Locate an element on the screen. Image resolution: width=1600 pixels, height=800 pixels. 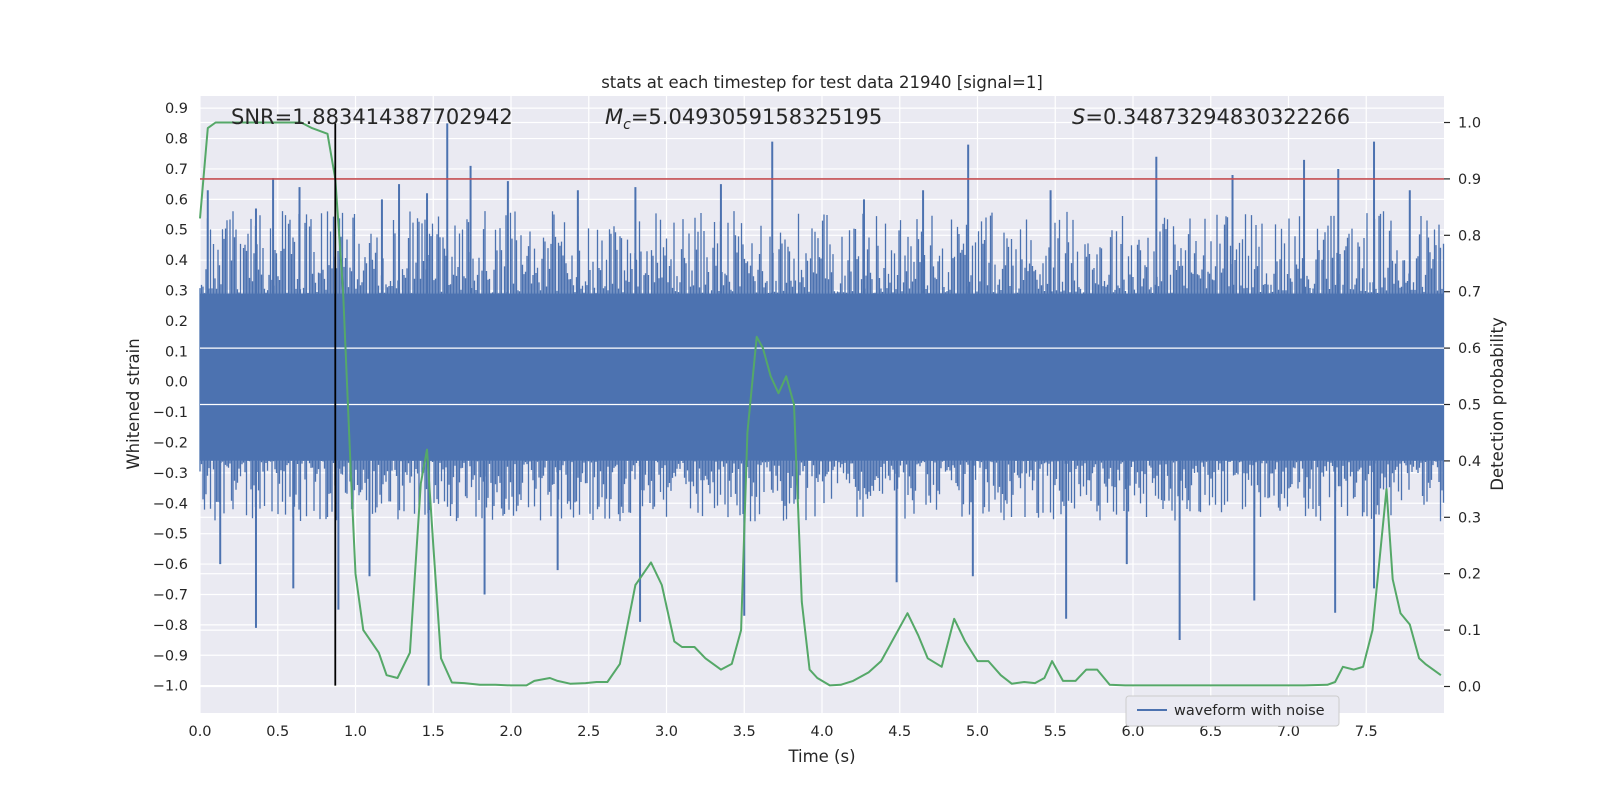
x-tick-label: 1.0 is located at coordinates (355, 732).